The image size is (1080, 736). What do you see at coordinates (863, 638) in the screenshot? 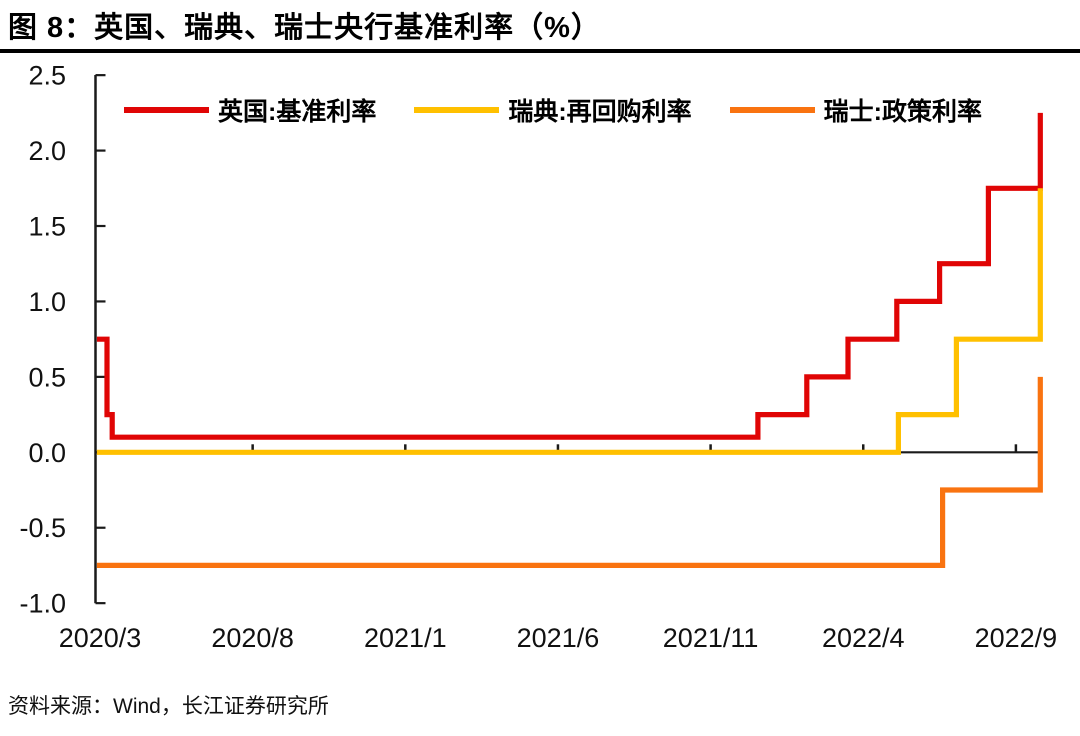
I see `x-axis-tick-label: 2022/4` at bounding box center [863, 638].